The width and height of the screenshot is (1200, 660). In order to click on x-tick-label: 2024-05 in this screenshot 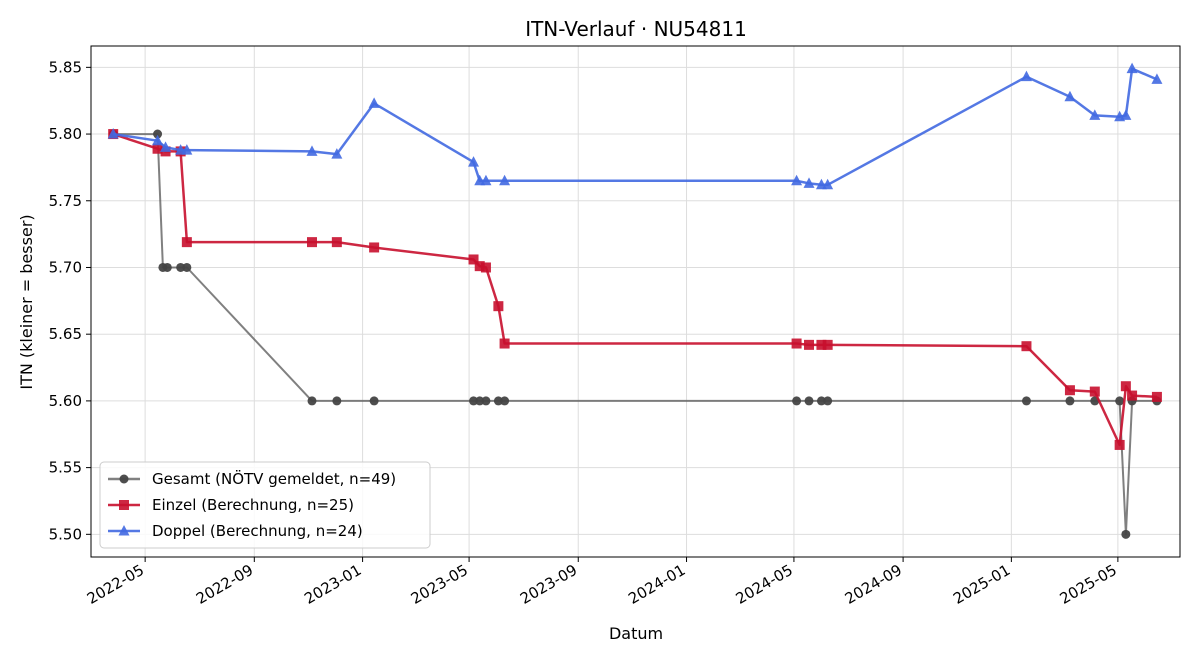, I will do `click(764, 584)`.